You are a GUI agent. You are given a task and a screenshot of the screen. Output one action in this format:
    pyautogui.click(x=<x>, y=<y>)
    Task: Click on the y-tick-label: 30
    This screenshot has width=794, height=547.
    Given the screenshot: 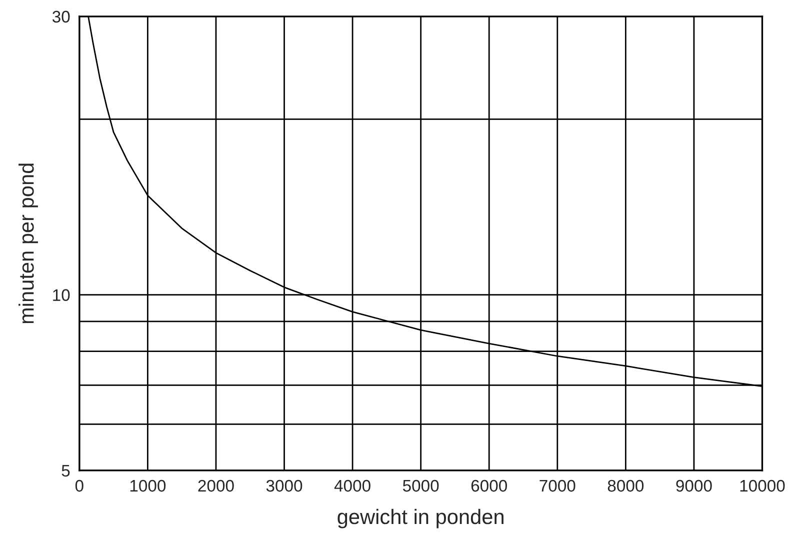 What is the action you would take?
    pyautogui.click(x=61, y=16)
    